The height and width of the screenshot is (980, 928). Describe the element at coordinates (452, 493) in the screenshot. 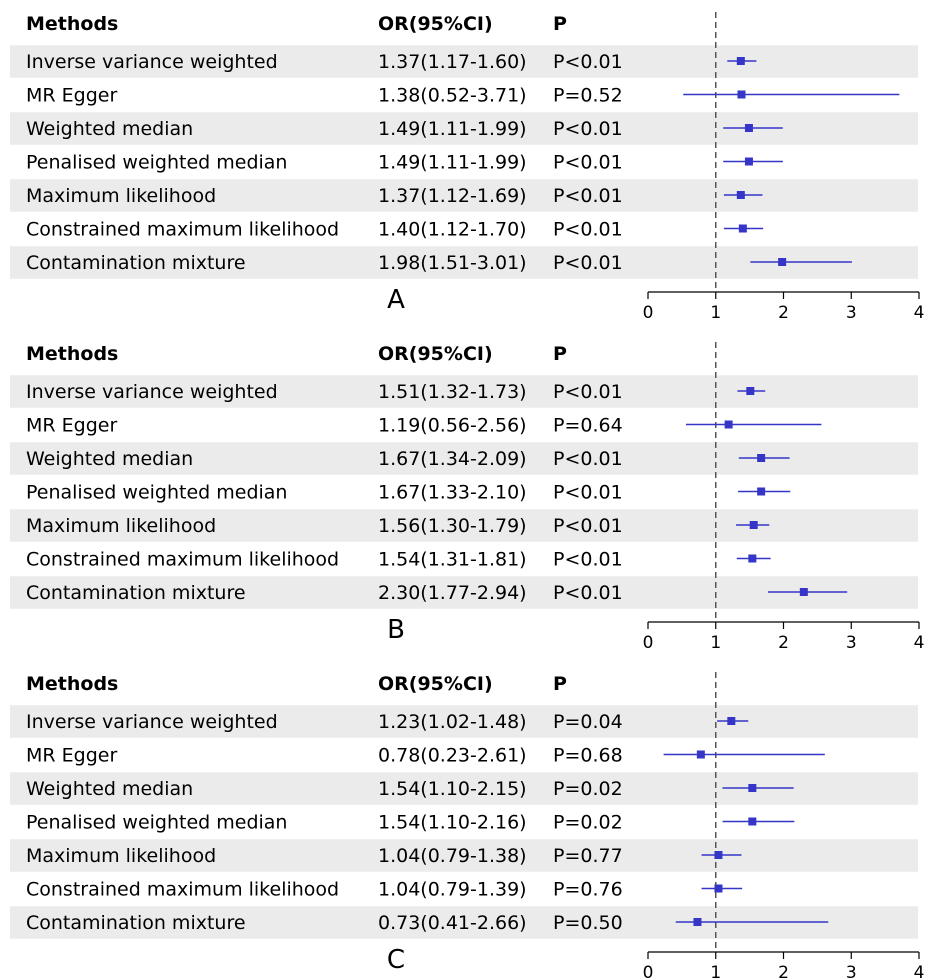

I see `or-ci-value: 1.67(1.33-2.10)` at that location.